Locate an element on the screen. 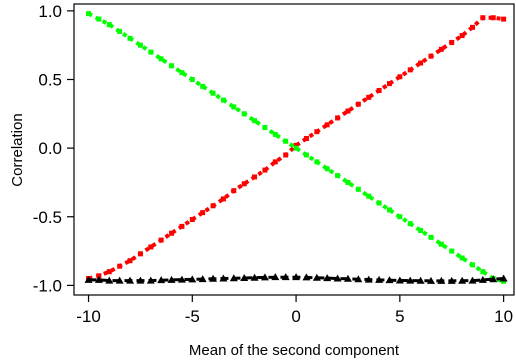 The image size is (516, 362). y-axis: -1.0 -0.5 0.0 0.5 1.0 is located at coordinates (53, 148).